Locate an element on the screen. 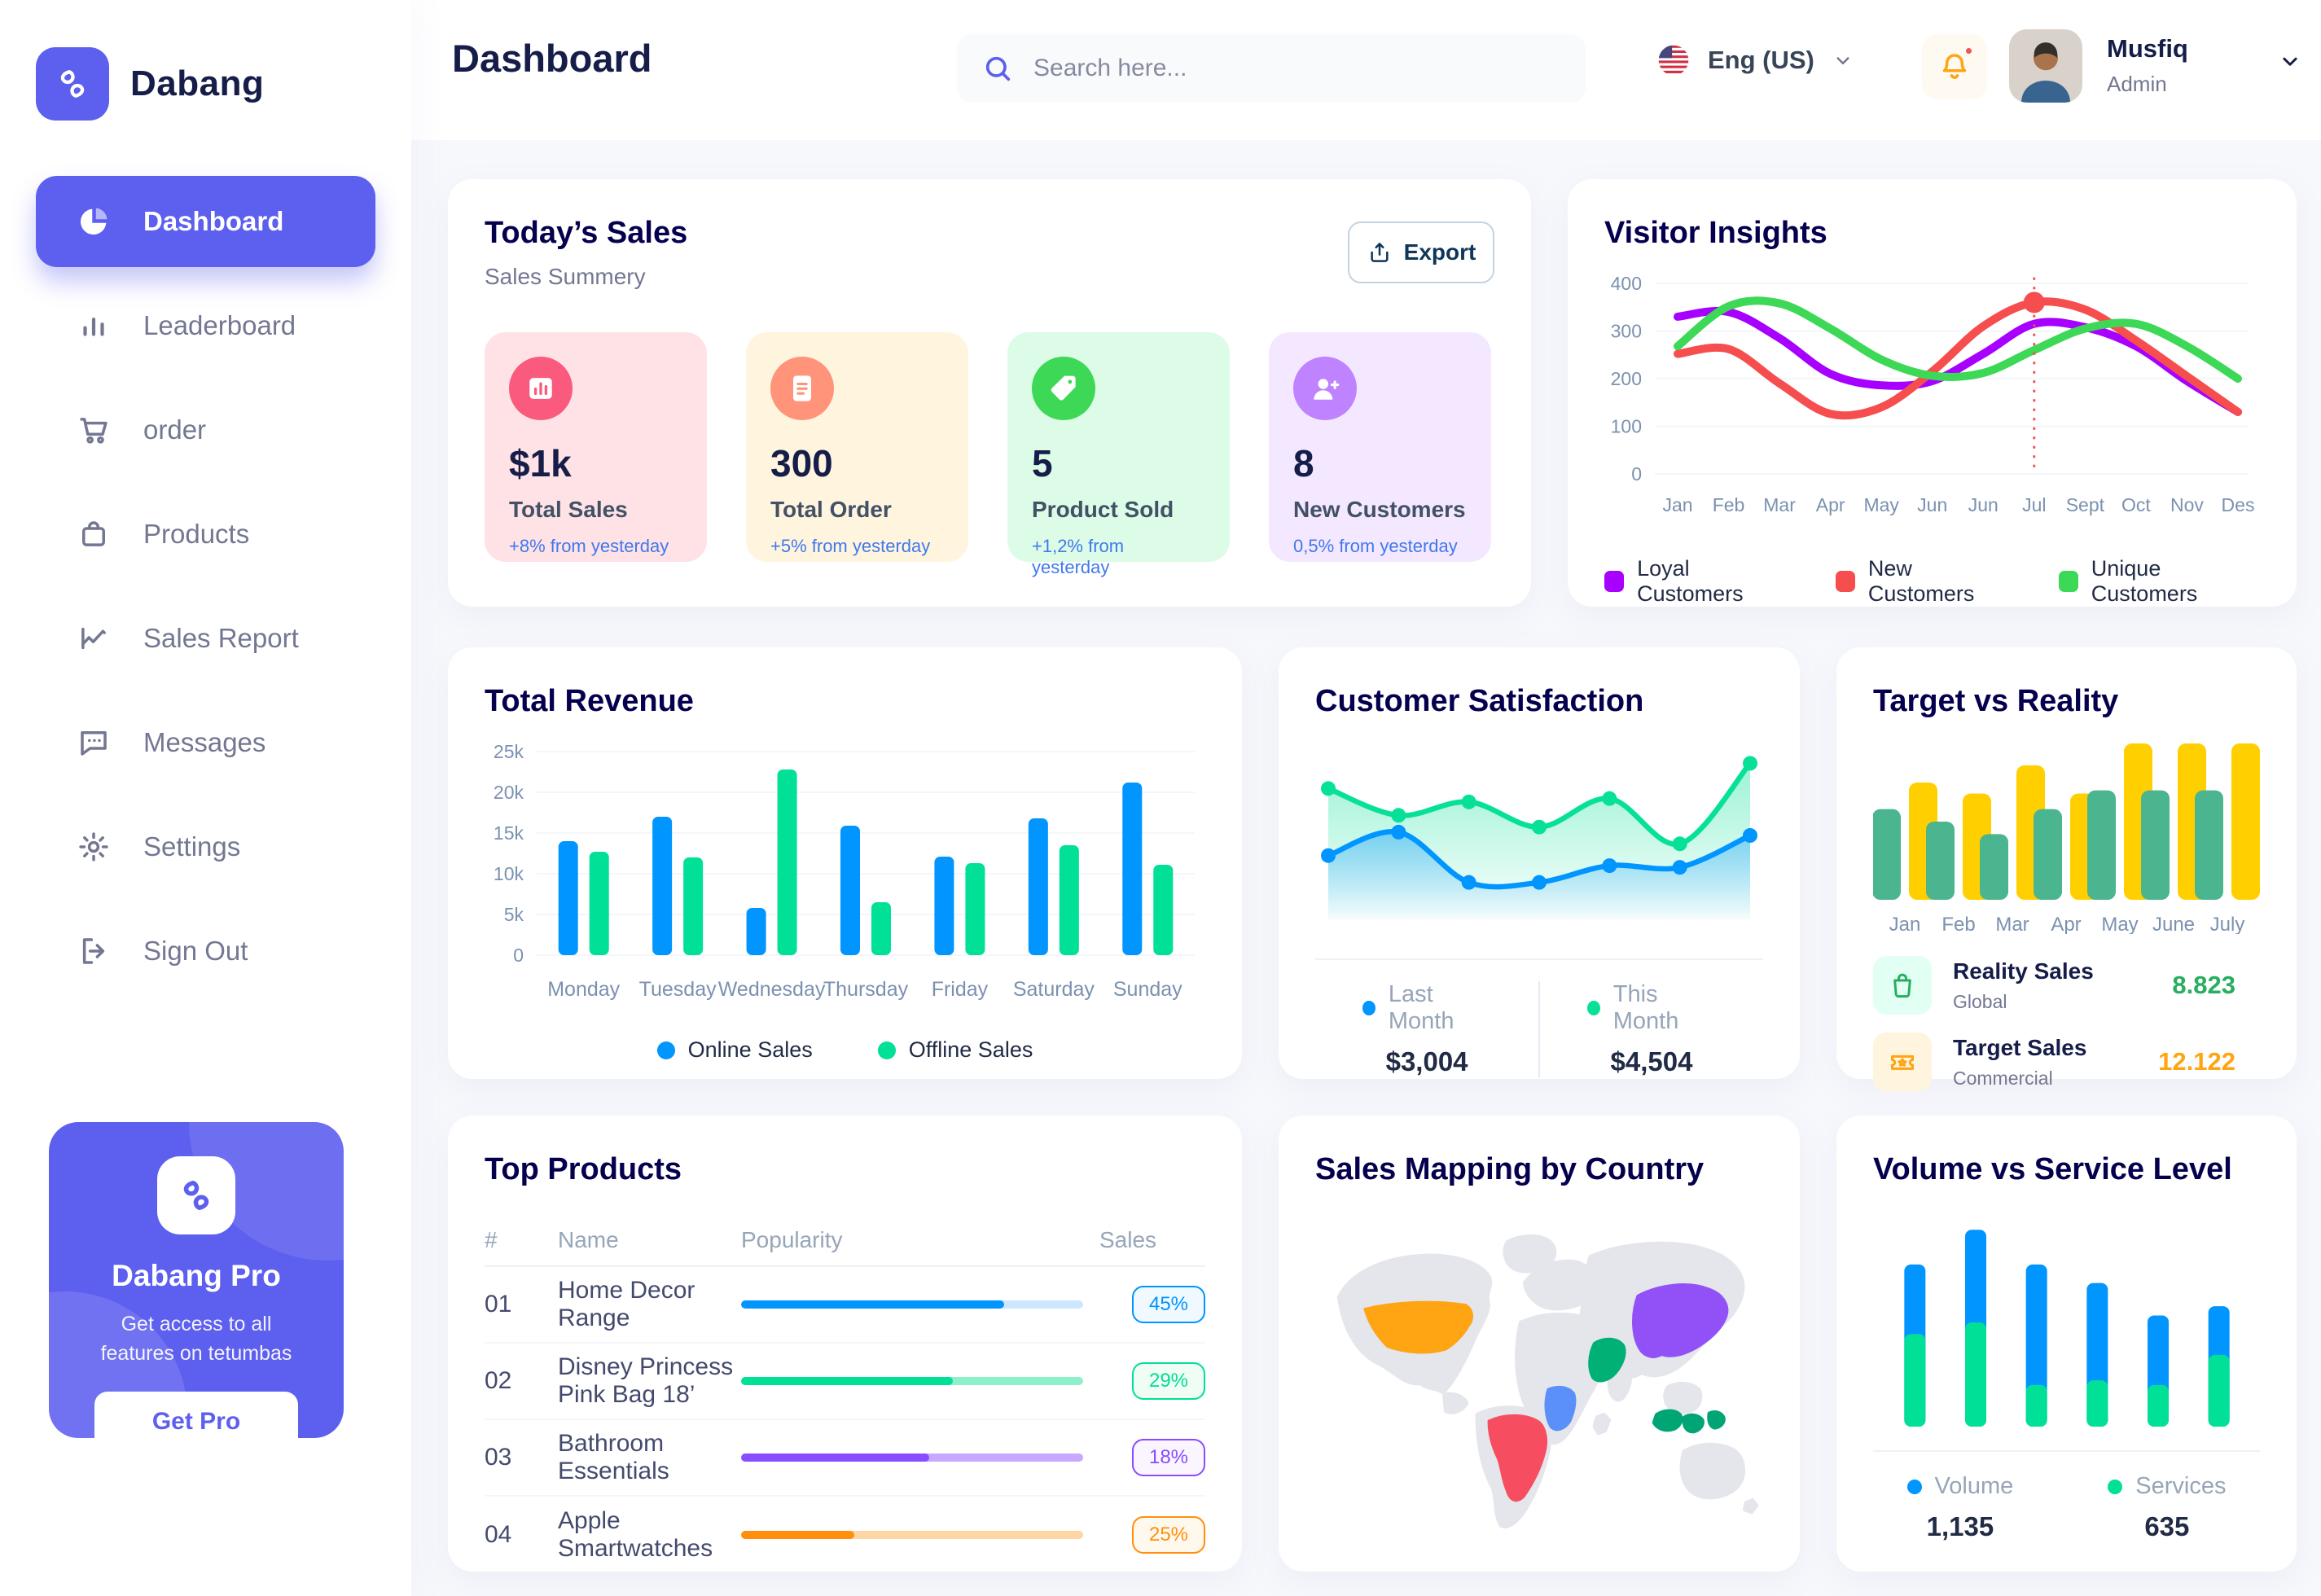 Image resolution: width=2321 pixels, height=1596 pixels. legend-label: Unique Customers is located at coordinates (2144, 581).